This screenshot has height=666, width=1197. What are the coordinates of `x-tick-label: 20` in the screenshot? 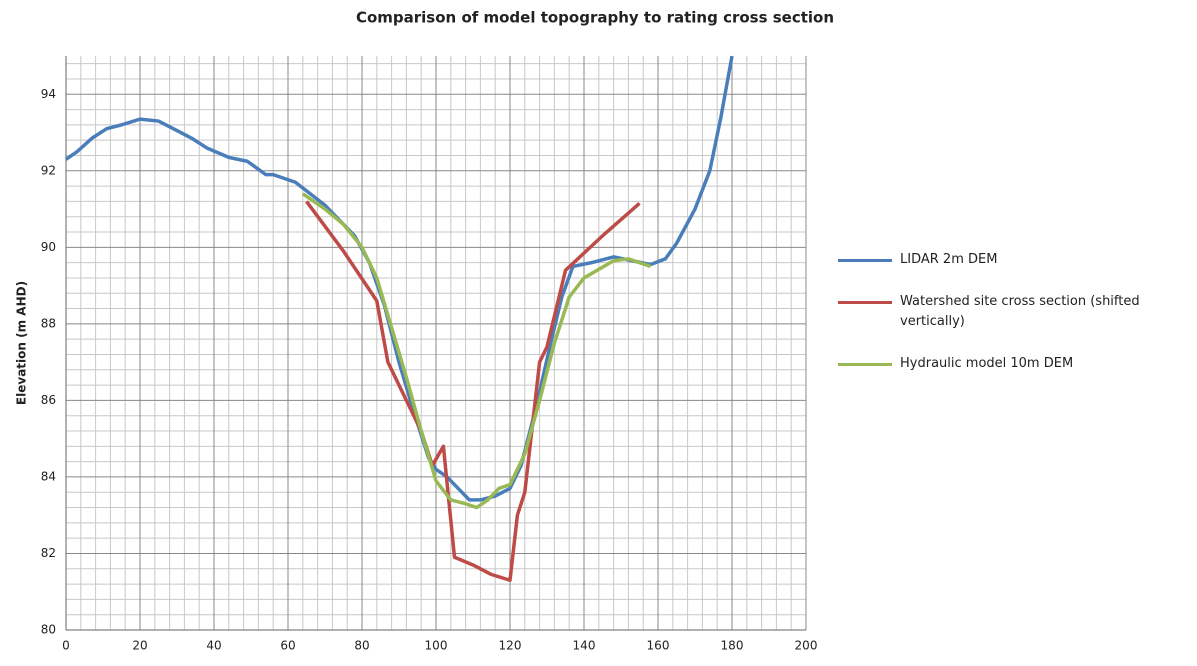 It's located at (139, 646).